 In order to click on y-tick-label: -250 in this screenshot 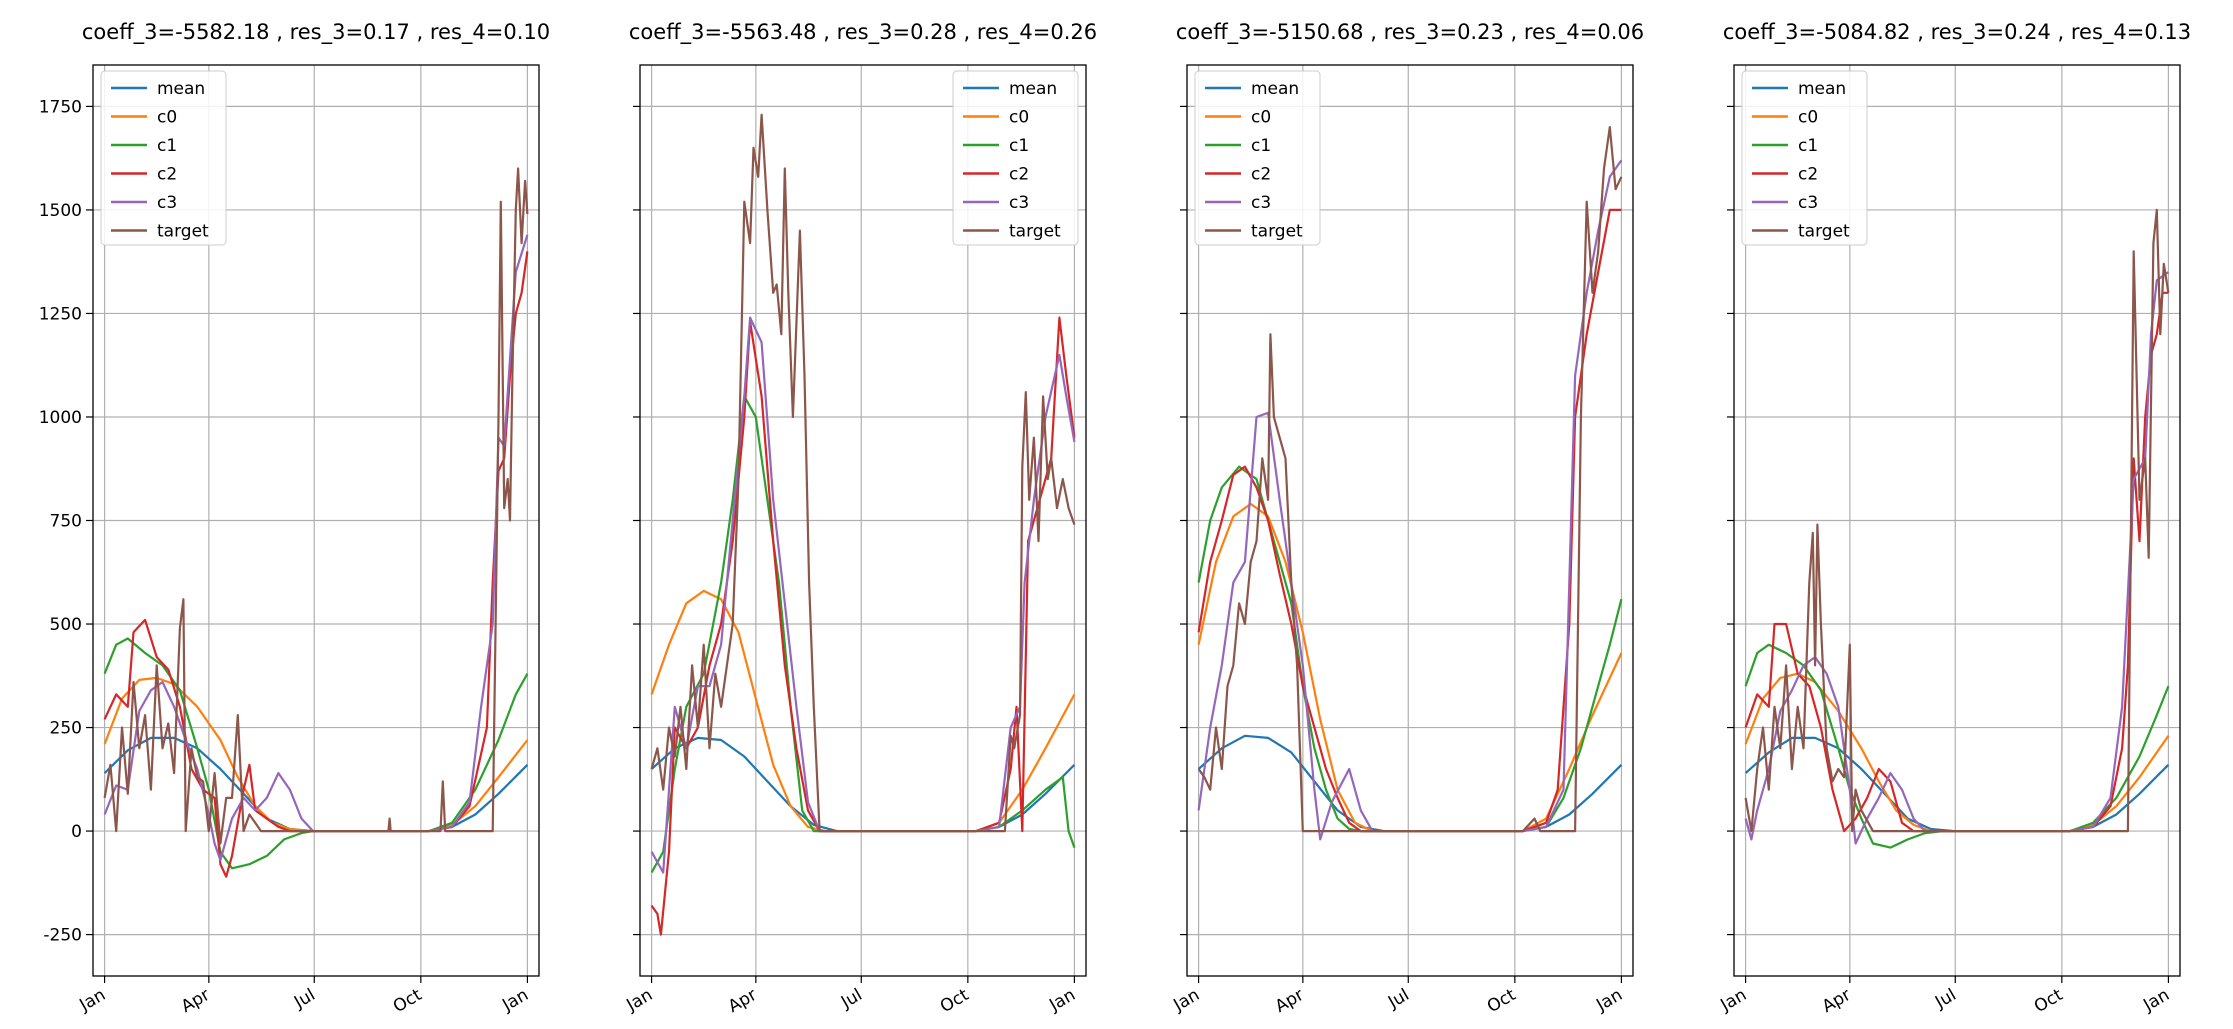, I will do `click(62, 936)`.